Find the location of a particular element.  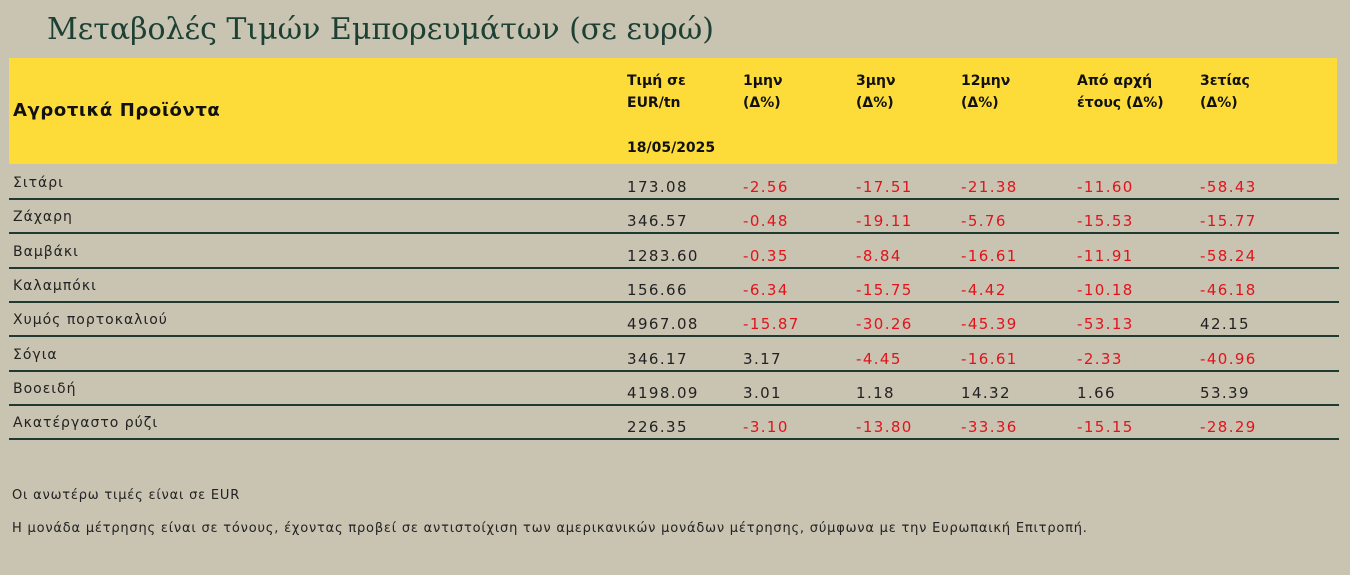

change-cell: -6.34 is located at coordinates (766, 289).